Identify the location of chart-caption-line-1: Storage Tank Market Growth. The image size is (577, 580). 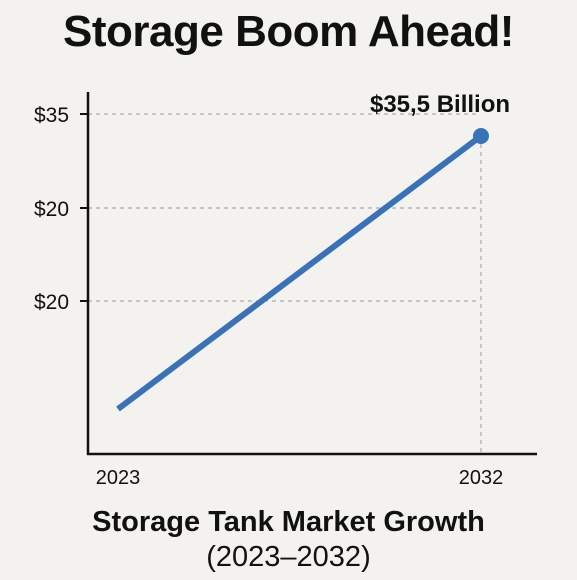
(288, 522).